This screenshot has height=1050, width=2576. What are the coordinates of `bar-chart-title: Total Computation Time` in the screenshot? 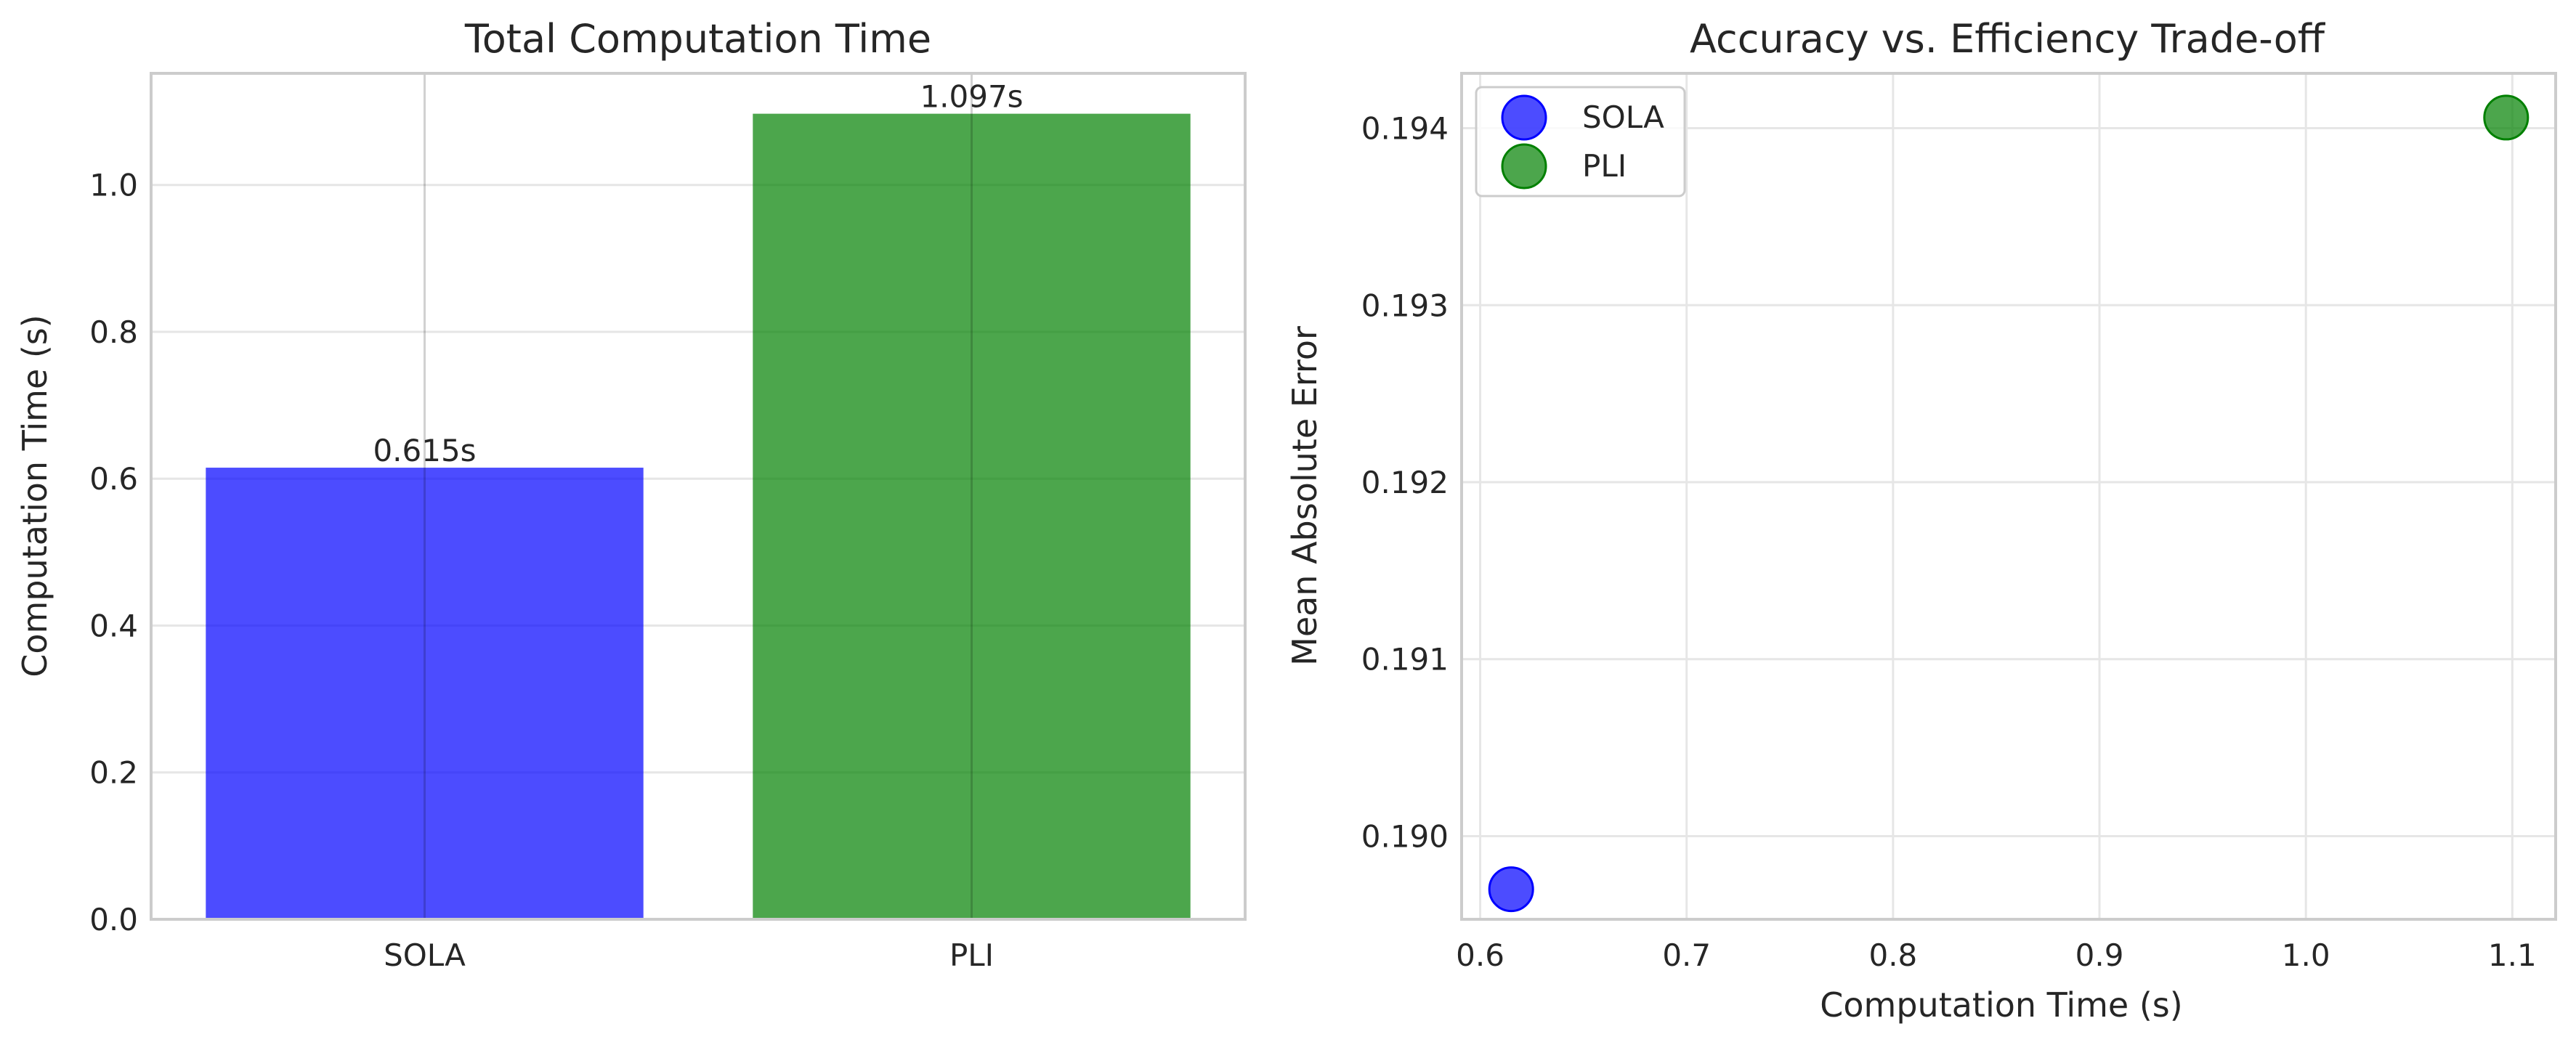 It's located at (697, 39).